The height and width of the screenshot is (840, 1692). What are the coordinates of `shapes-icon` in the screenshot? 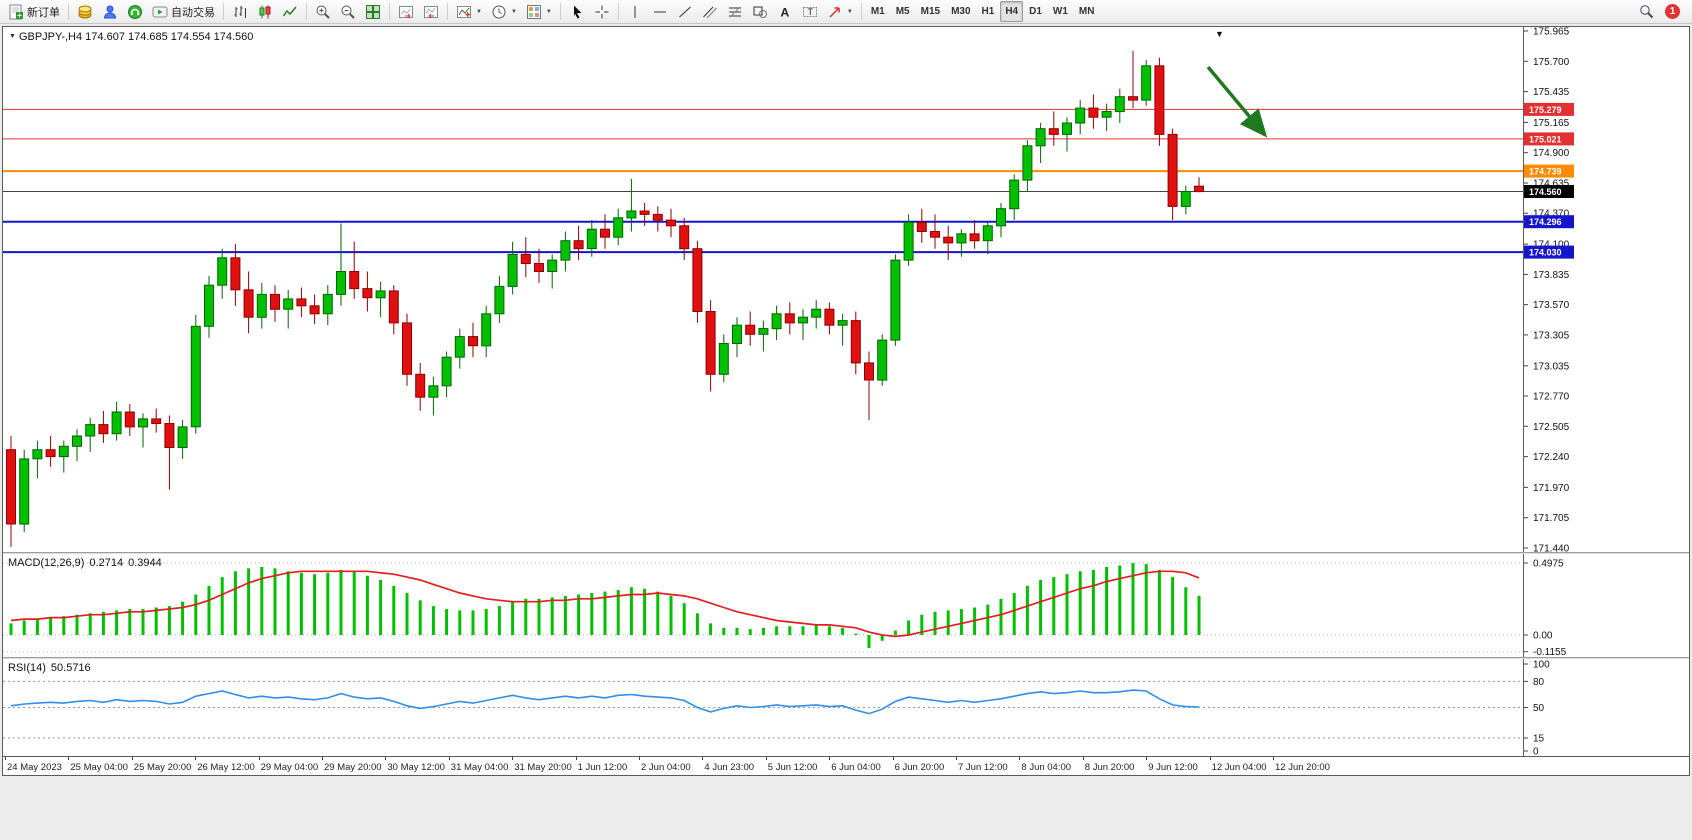 It's located at (760, 12).